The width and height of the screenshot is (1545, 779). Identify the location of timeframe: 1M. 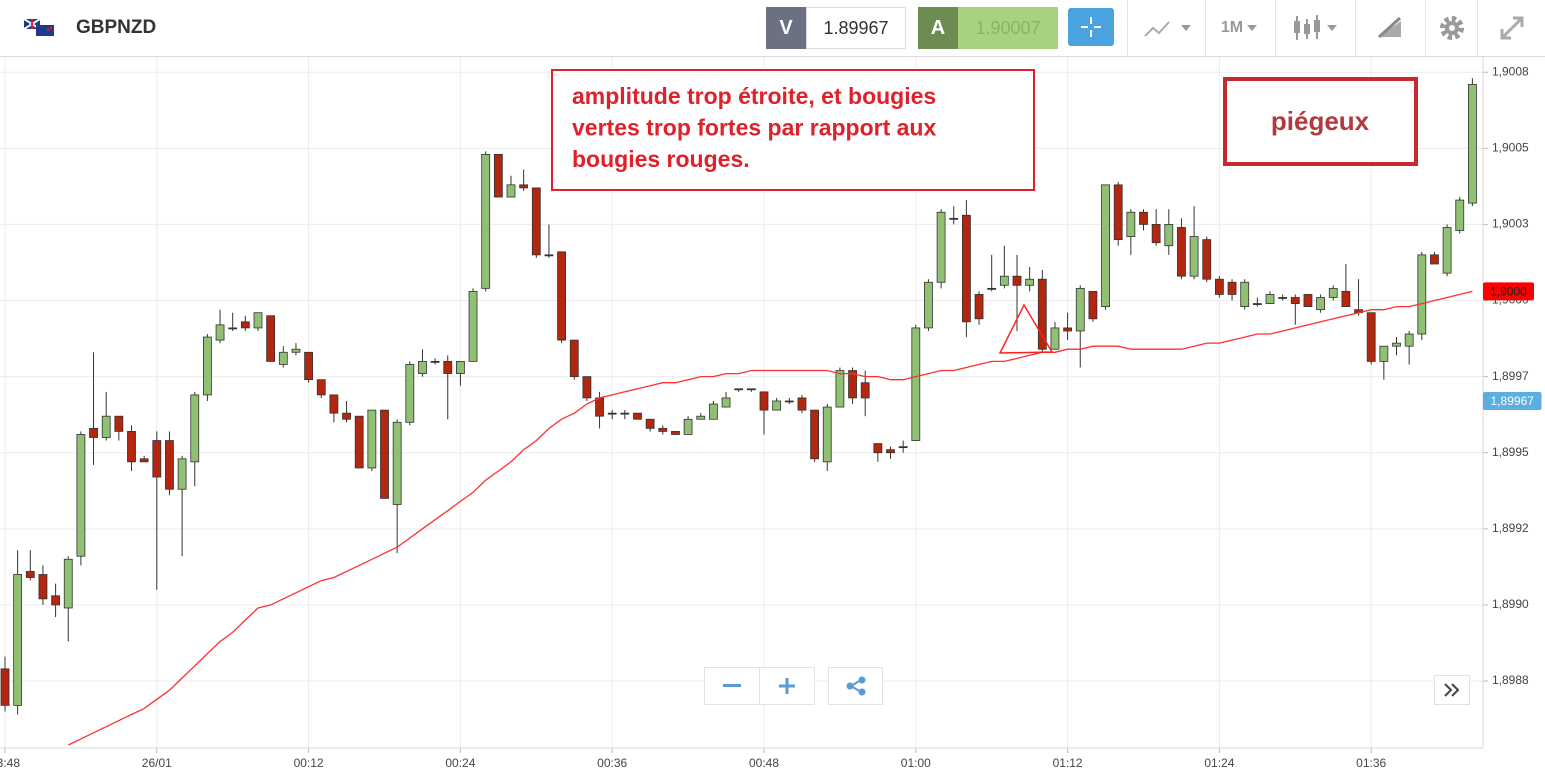
(1232, 27).